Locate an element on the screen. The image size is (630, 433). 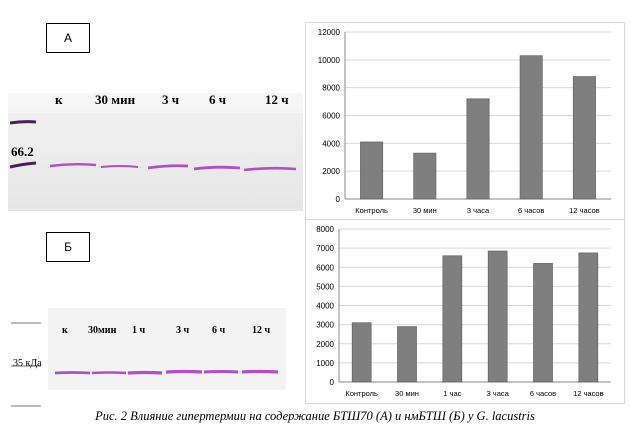
panel-a-letter: А is located at coordinates (68, 38).